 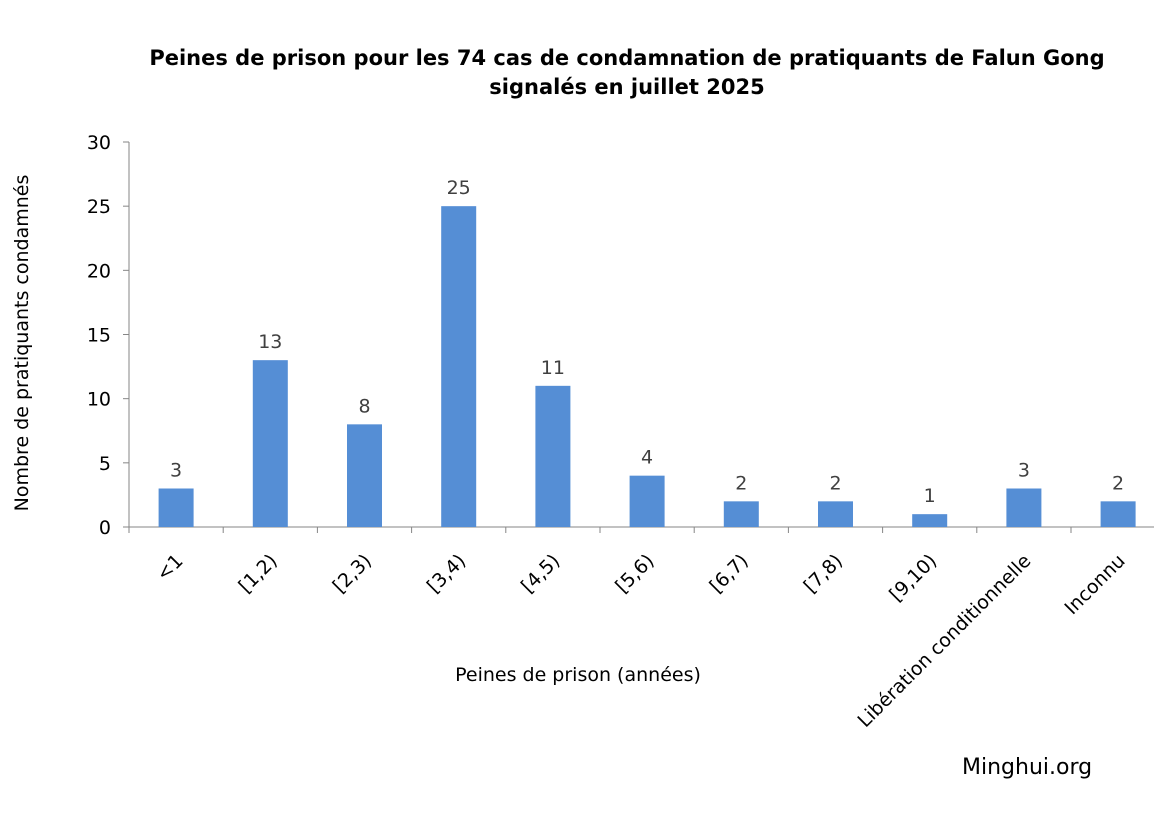 I want to click on x-tick-label: [4,5), so click(x=540, y=573).